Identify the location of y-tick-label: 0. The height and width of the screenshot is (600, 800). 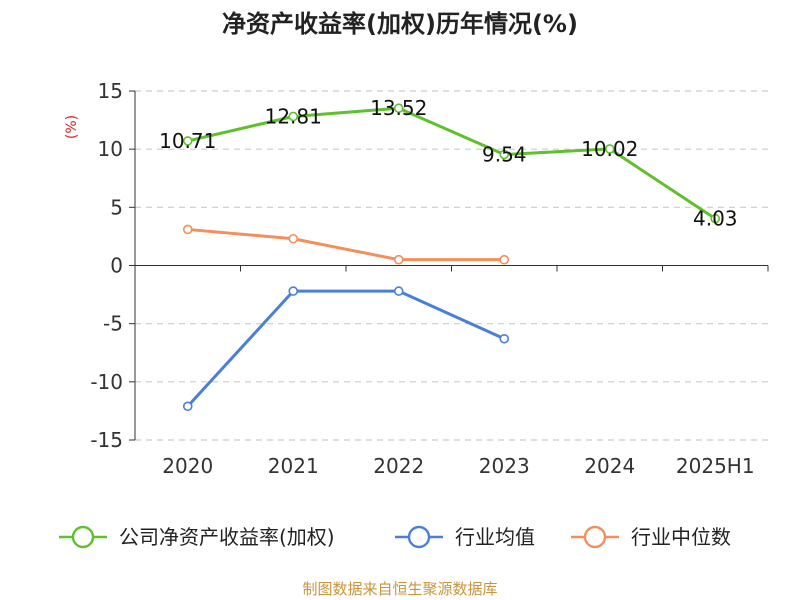
(116, 266).